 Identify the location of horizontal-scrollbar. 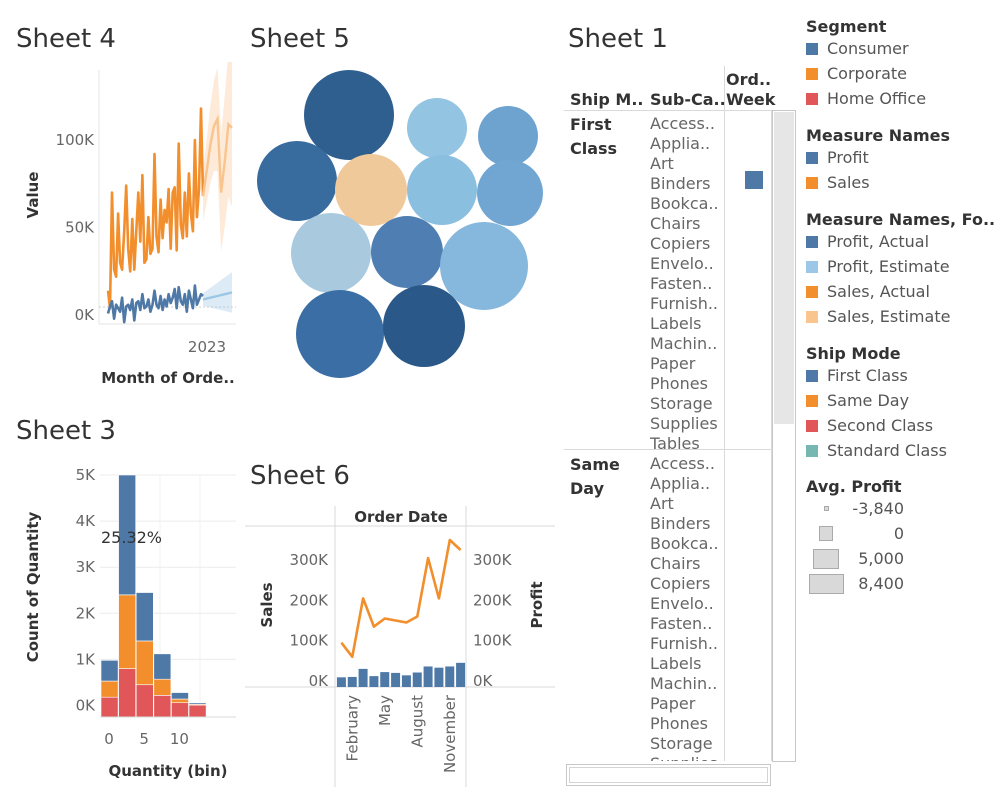
(668, 775).